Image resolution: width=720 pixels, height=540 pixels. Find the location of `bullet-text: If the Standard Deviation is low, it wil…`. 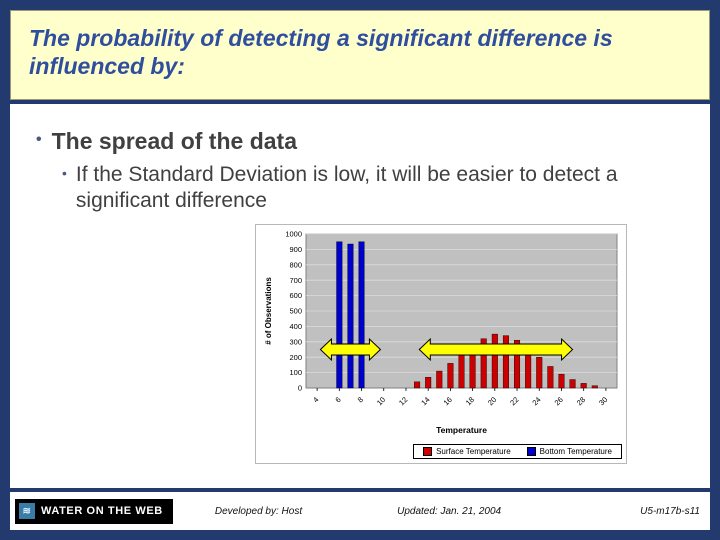

bullet-text: If the Standard Deviation is low, it wil… is located at coordinates (346, 188).